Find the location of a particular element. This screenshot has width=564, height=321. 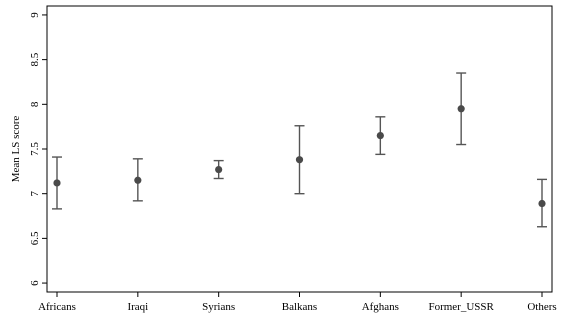

x-tick-label: Syrians is located at coordinates (218, 307).